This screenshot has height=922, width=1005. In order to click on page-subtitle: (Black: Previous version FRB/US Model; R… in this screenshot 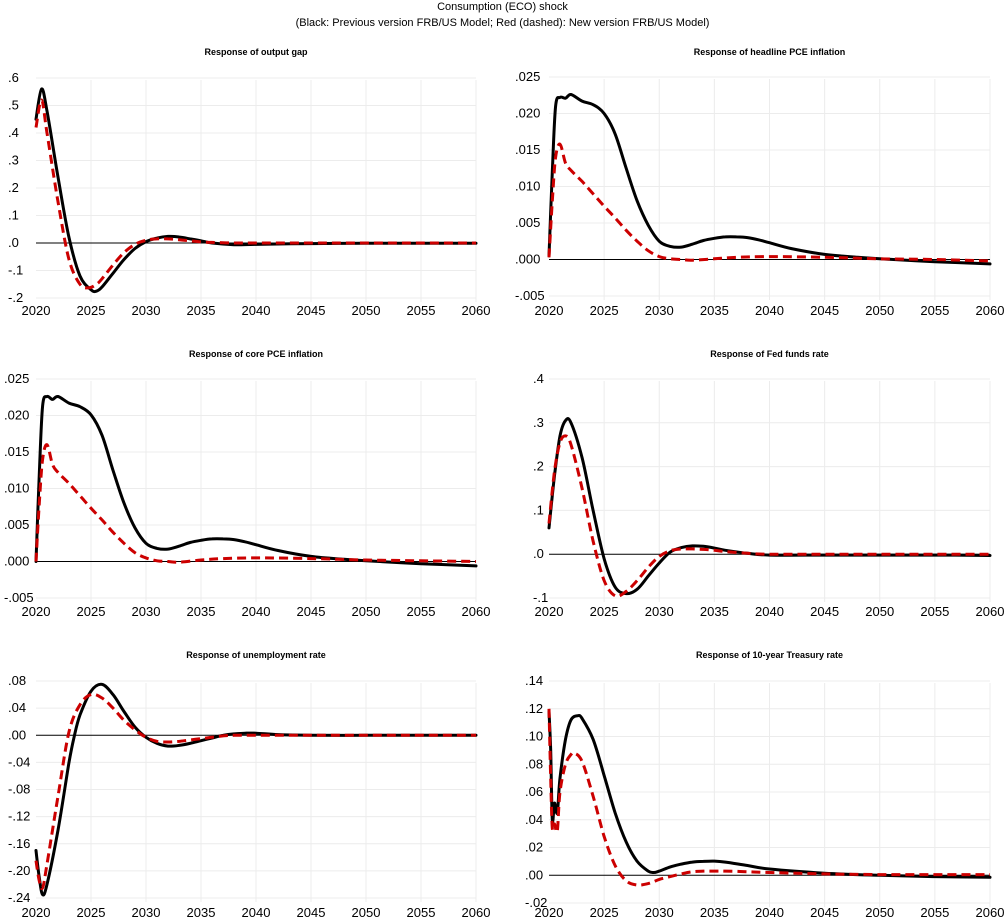, I will do `click(502, 23)`.